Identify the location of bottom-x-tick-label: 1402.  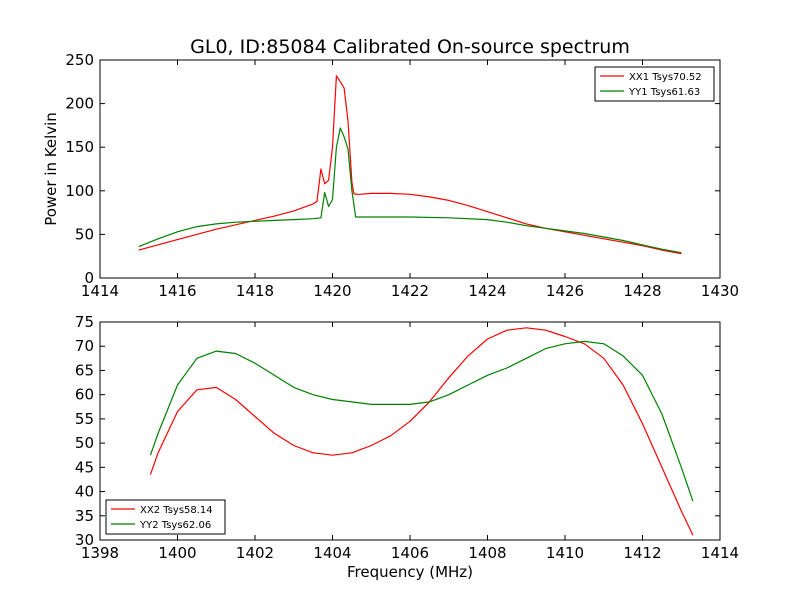
(255, 553).